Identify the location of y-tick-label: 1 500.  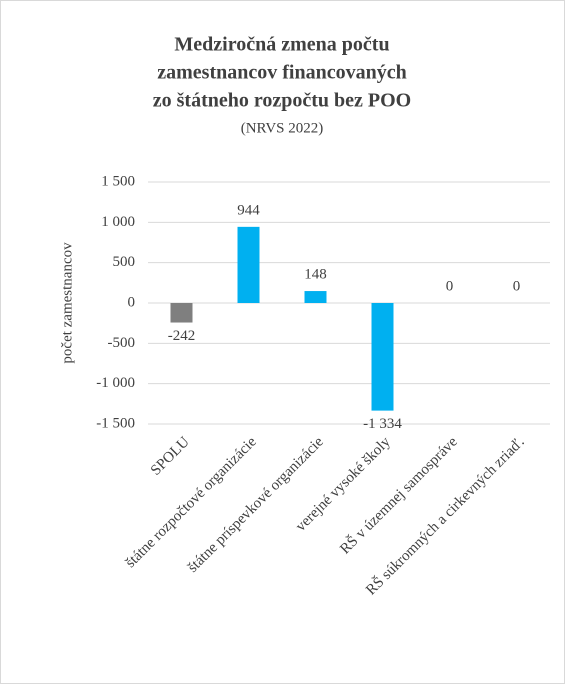
(118, 181).